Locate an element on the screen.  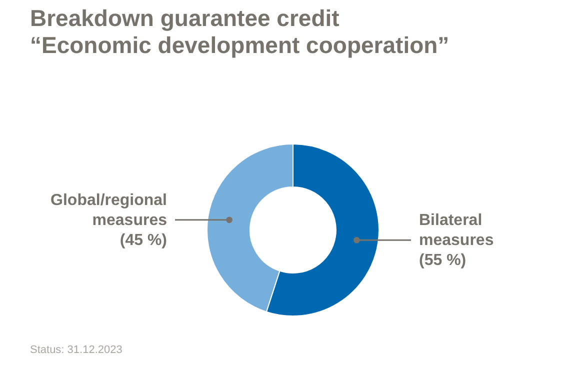
data-label: (45 %) is located at coordinates (143, 240).